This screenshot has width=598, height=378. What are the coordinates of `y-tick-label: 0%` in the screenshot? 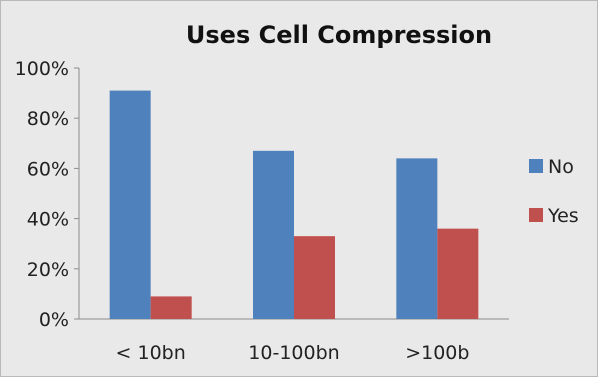 It's located at (54, 320).